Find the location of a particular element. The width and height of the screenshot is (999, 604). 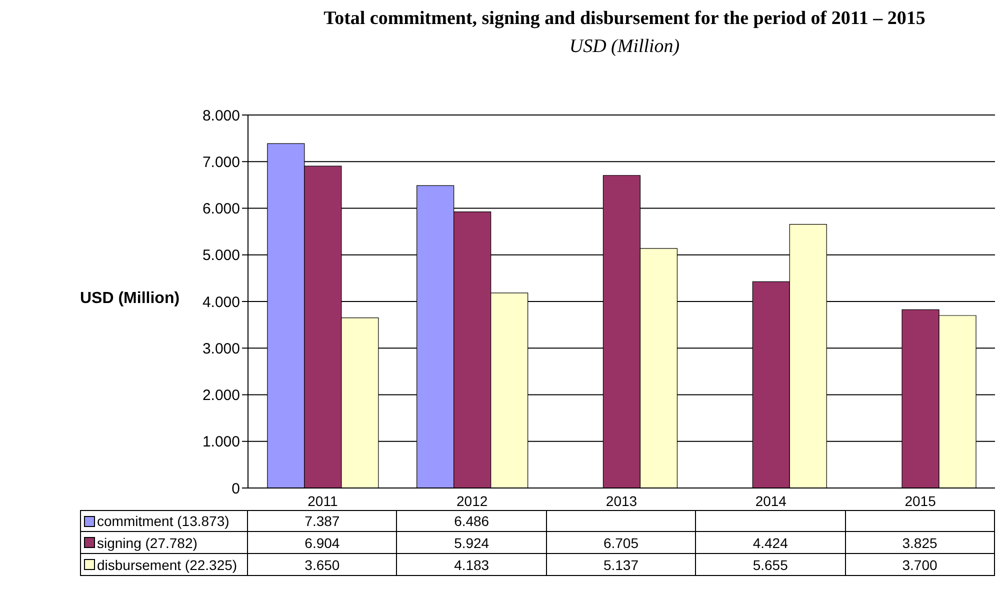

x-tick-label: 2011 is located at coordinates (323, 500).